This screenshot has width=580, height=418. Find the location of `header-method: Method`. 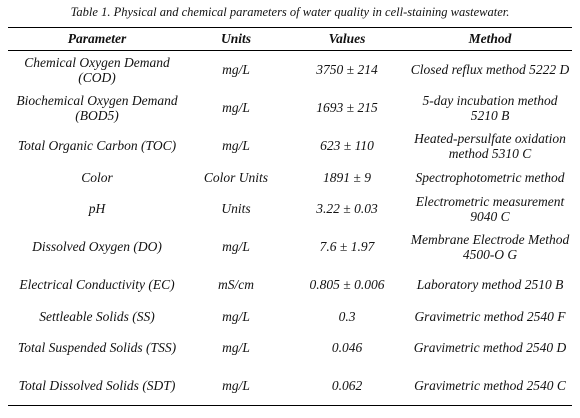

header-method: Method is located at coordinates (490, 39).